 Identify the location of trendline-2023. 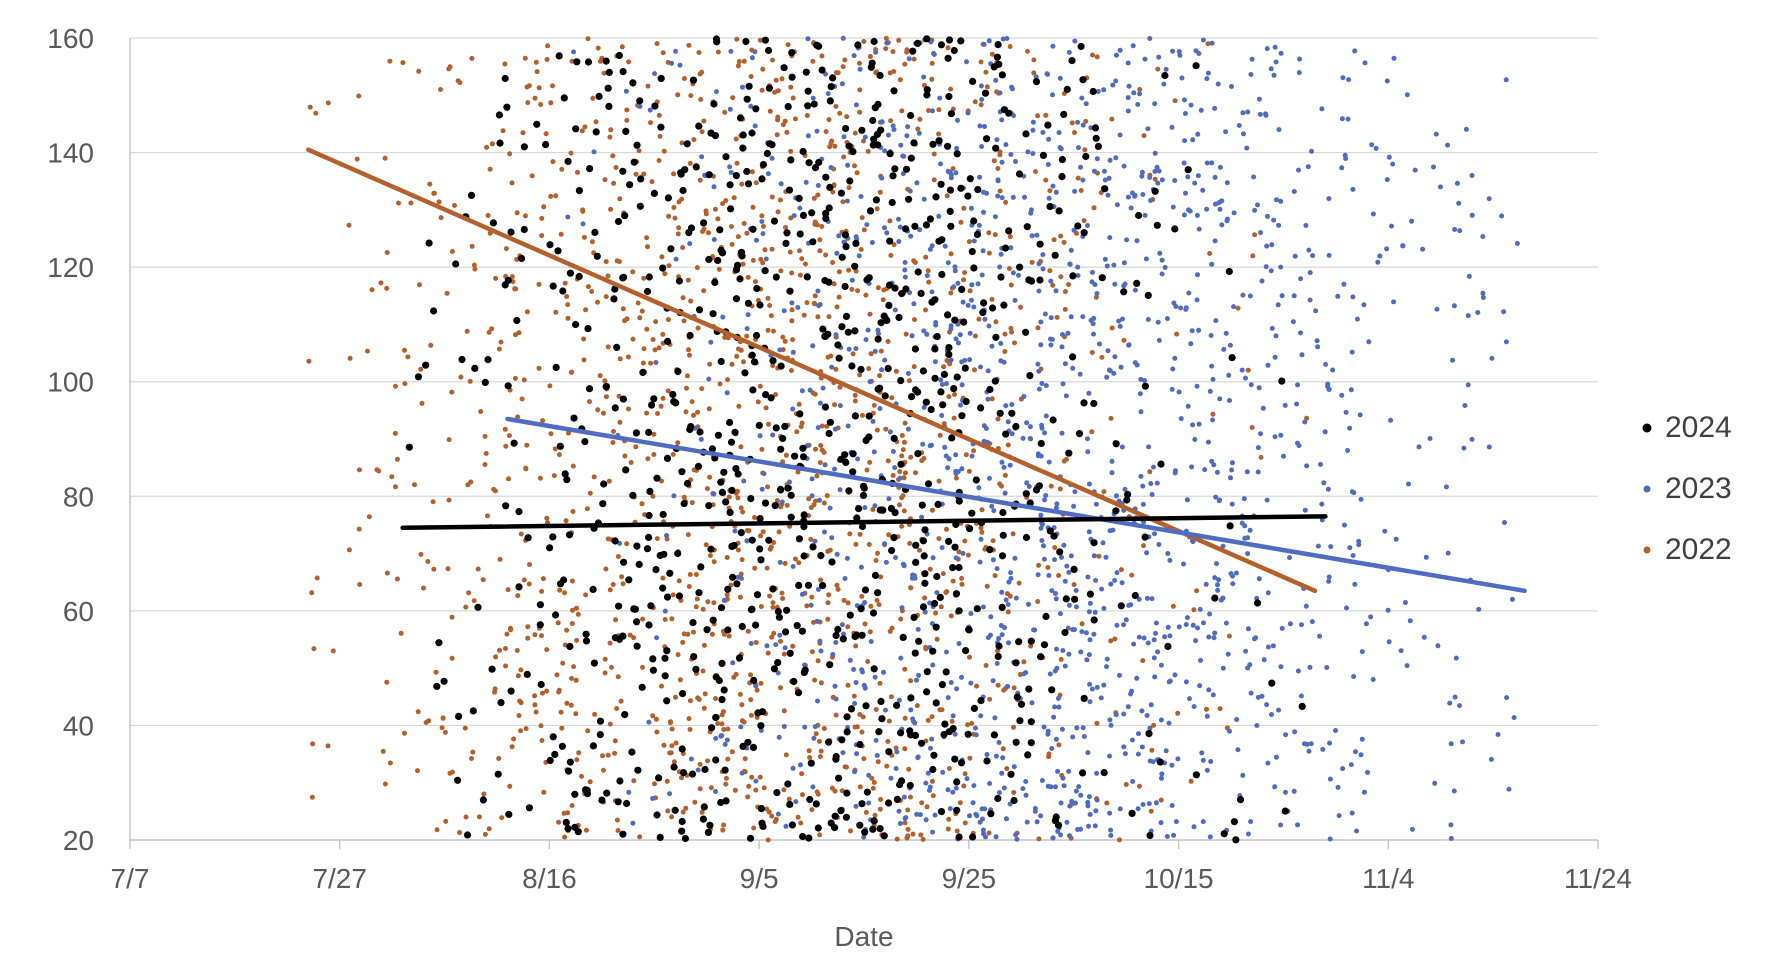
(1016, 505).